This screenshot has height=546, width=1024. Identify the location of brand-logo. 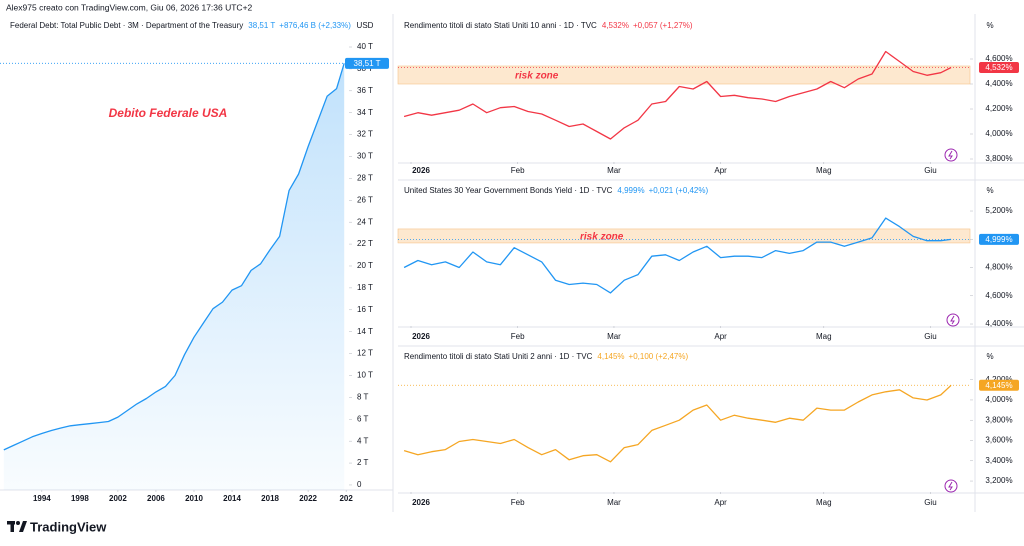
(17, 526).